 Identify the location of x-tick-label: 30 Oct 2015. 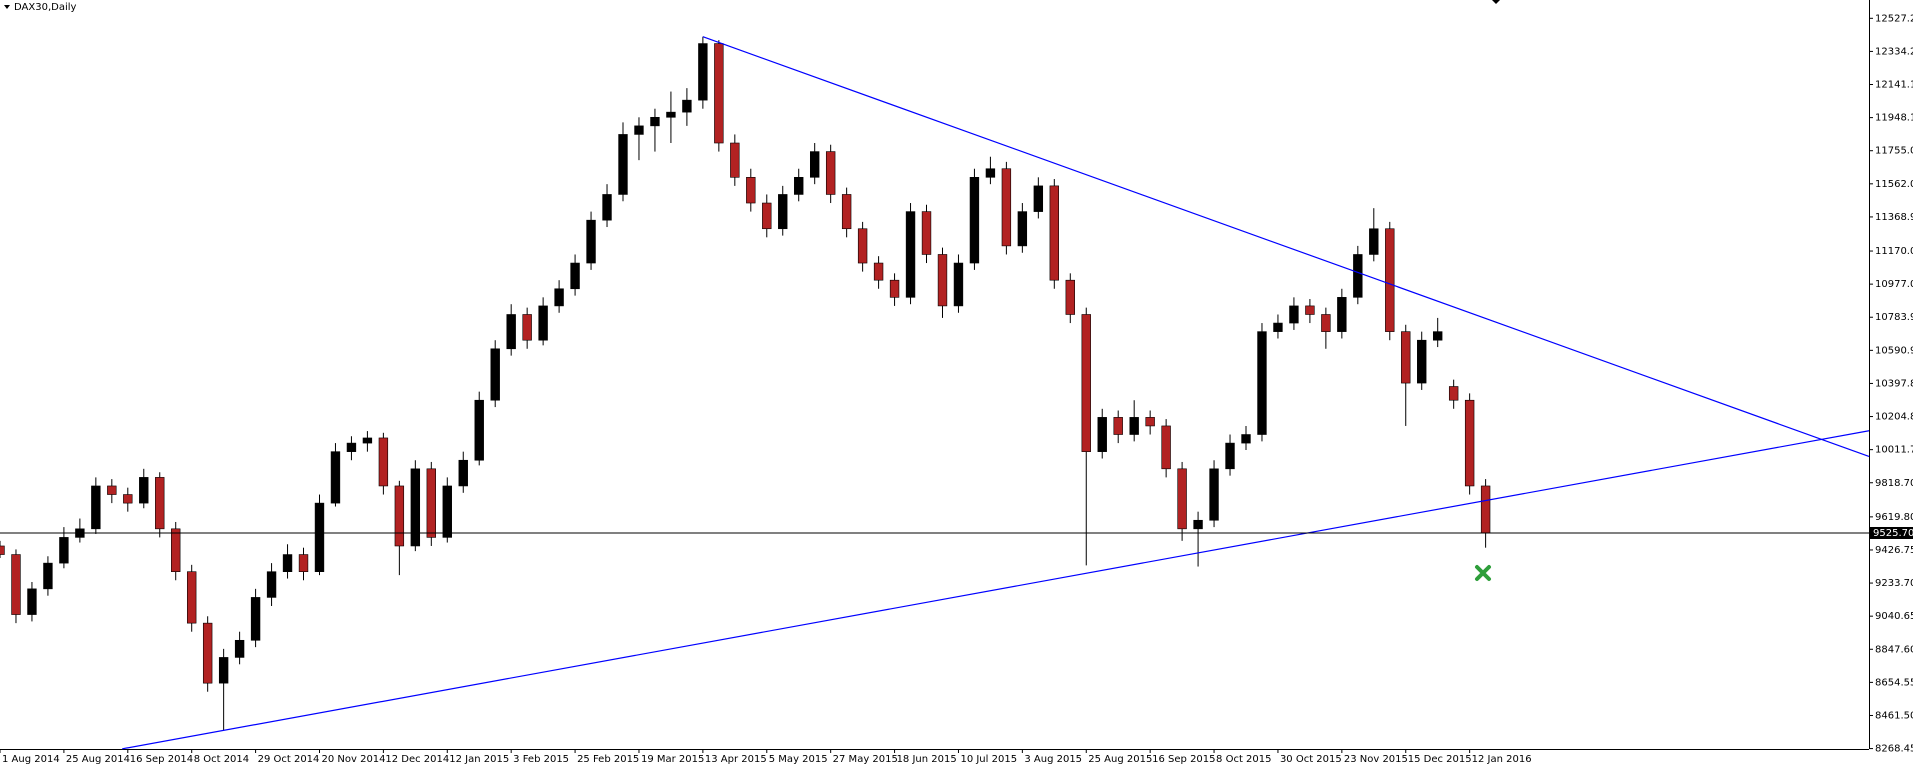
(1311, 759).